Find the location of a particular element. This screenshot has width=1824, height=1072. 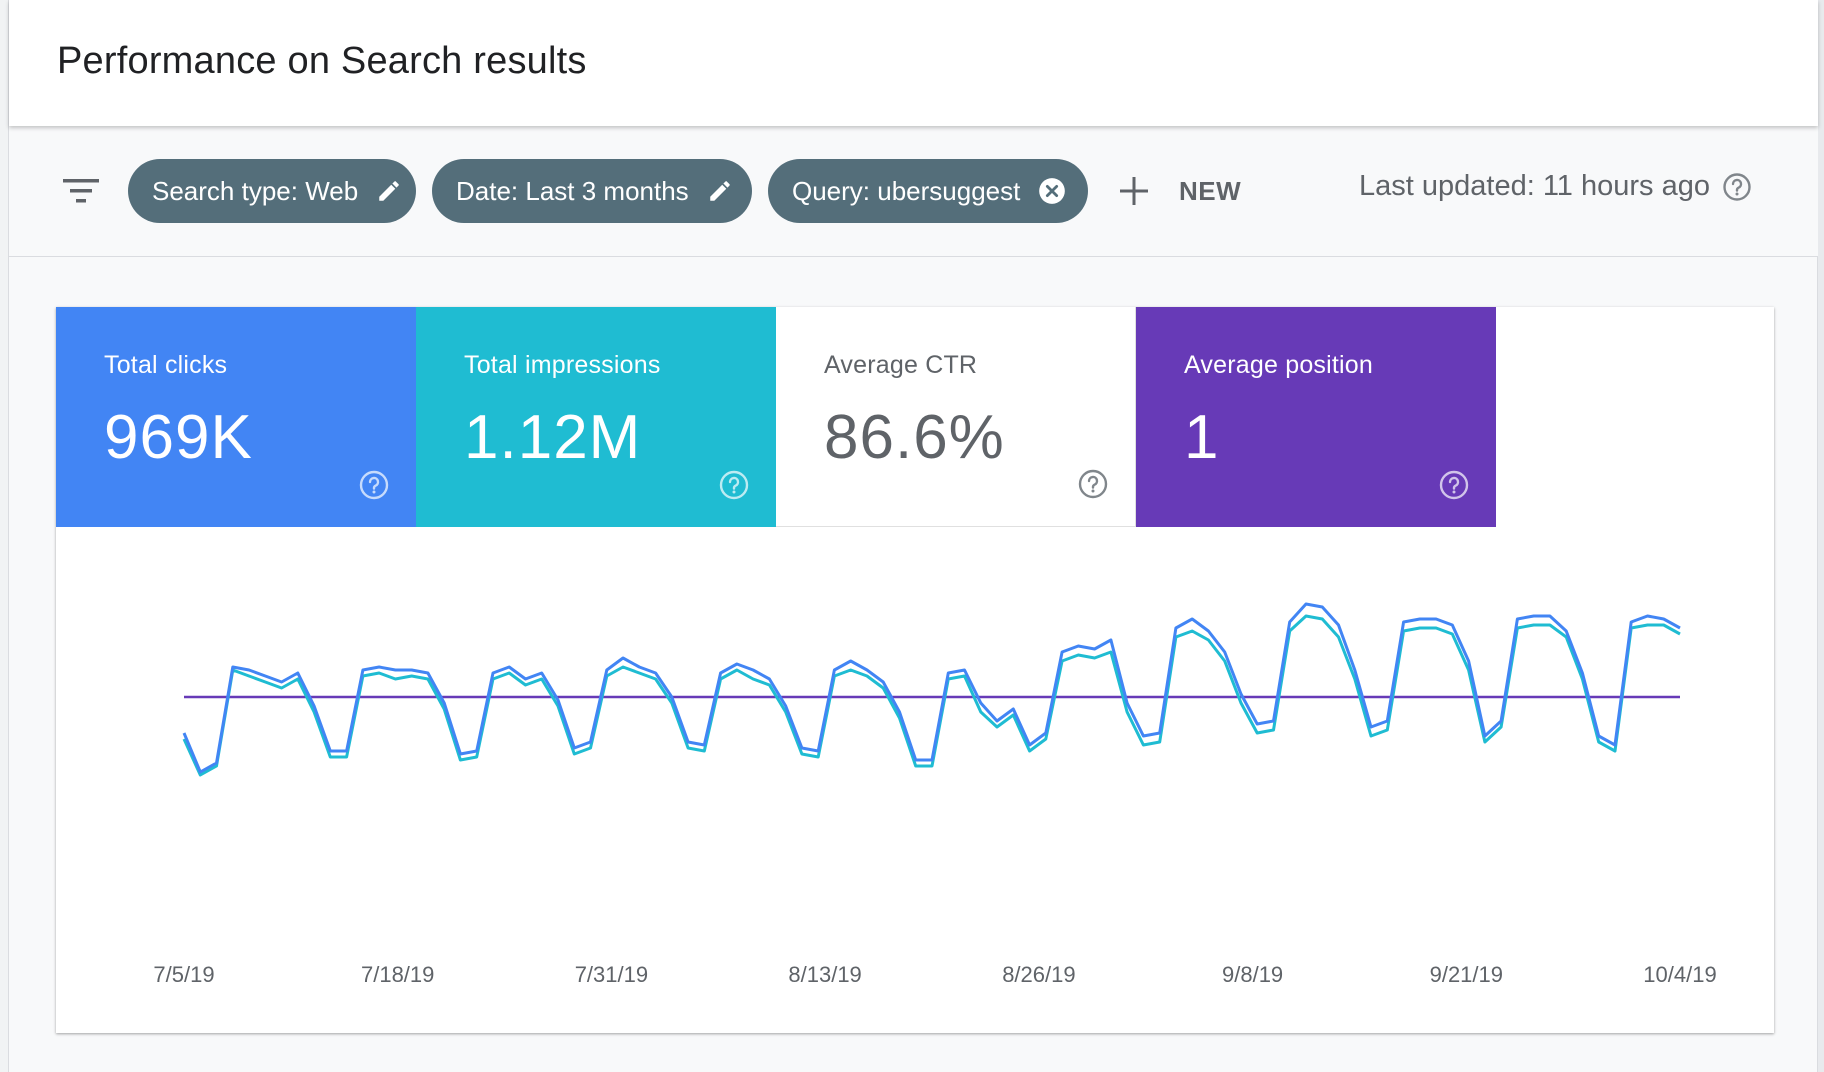

x-tick-label: 10/4/19 is located at coordinates (1679, 974).